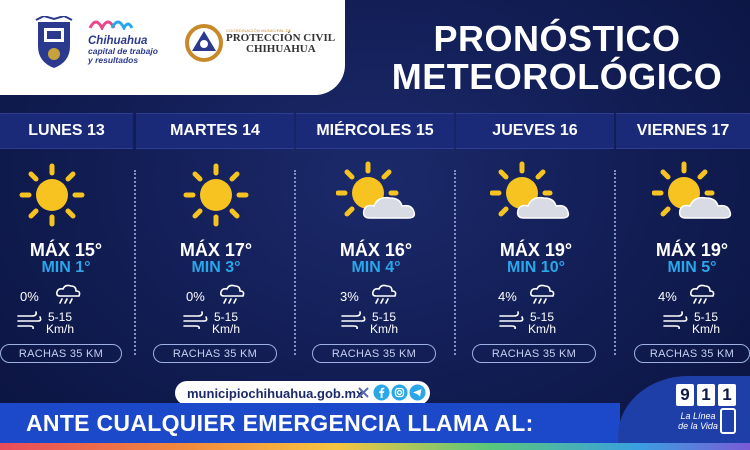  Describe the element at coordinates (216, 267) in the screenshot. I see `min-temp: MIN 3°` at that location.